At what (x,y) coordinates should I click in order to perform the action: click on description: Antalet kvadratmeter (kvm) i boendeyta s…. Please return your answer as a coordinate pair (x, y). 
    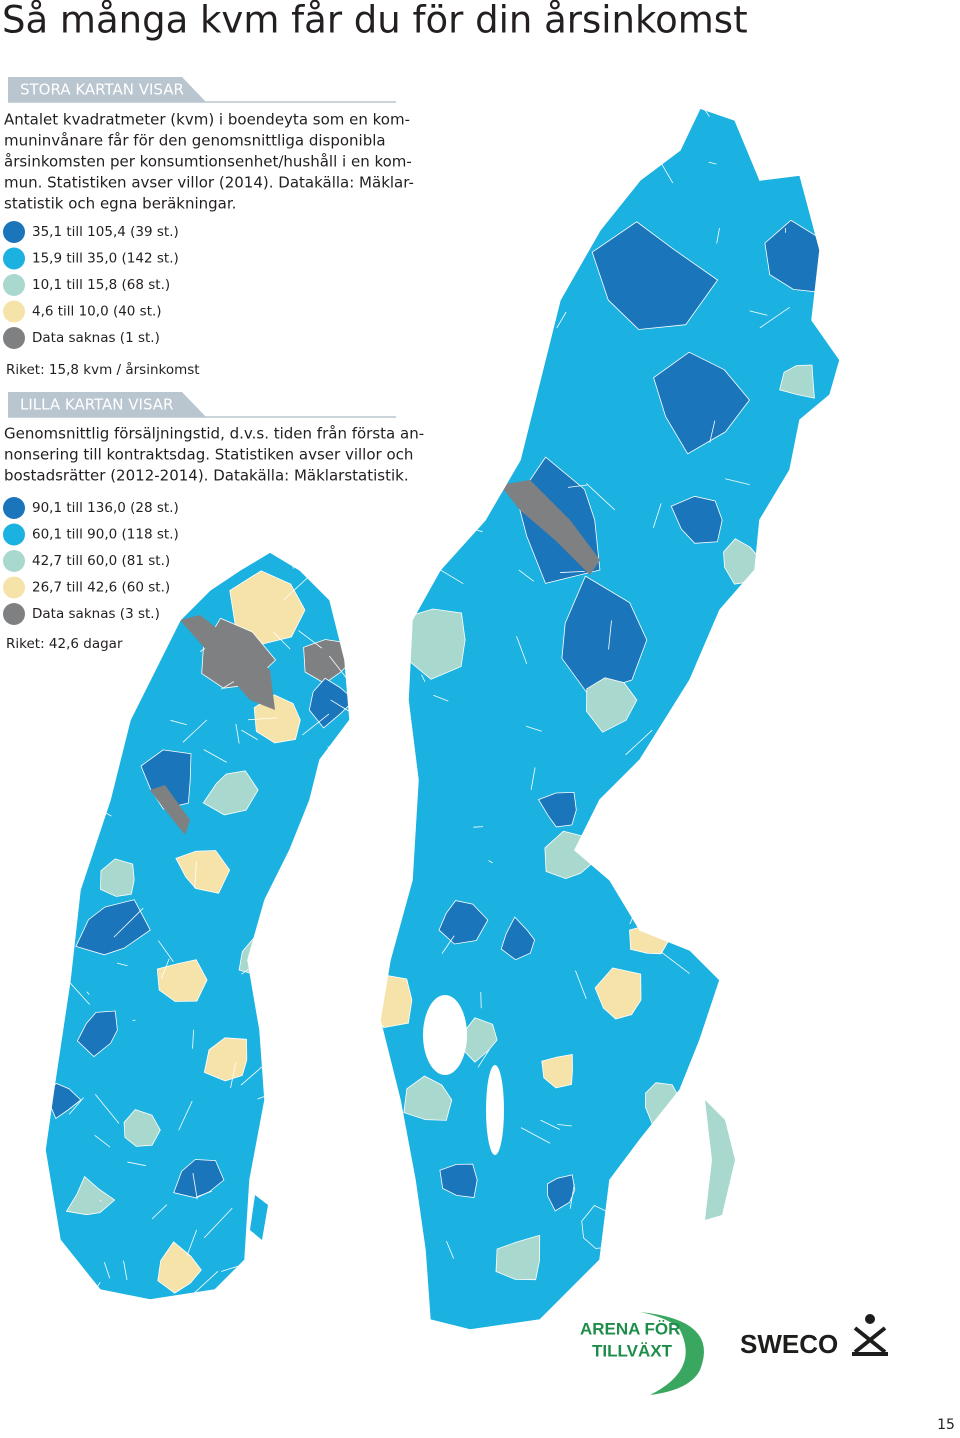
    Looking at the image, I should click on (207, 120).